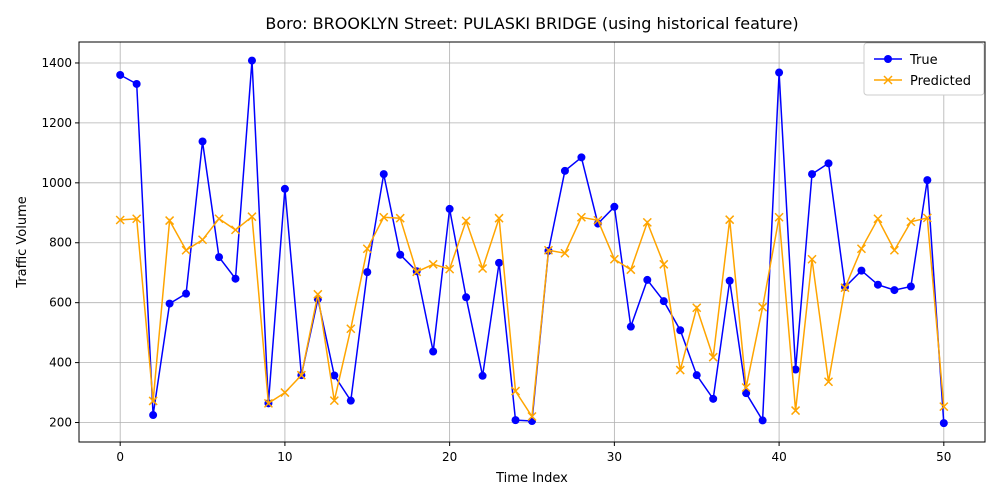 The height and width of the screenshot is (504, 1000). What do you see at coordinates (284, 457) in the screenshot?
I see `x-tick-label: 10` at bounding box center [284, 457].